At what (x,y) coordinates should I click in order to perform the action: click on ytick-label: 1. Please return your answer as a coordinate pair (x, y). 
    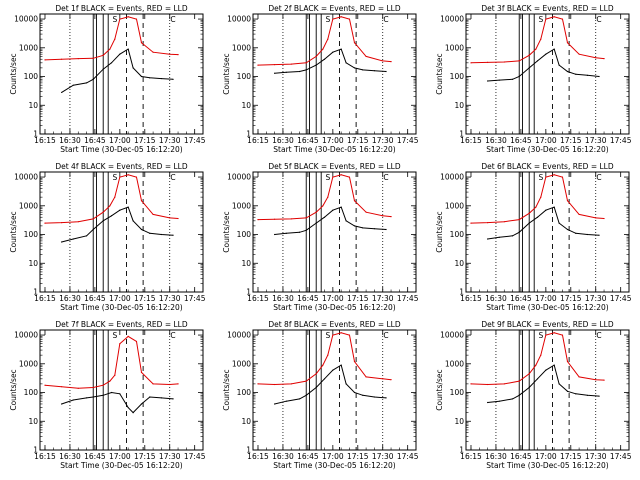
    Looking at the image, I should click on (35, 292).